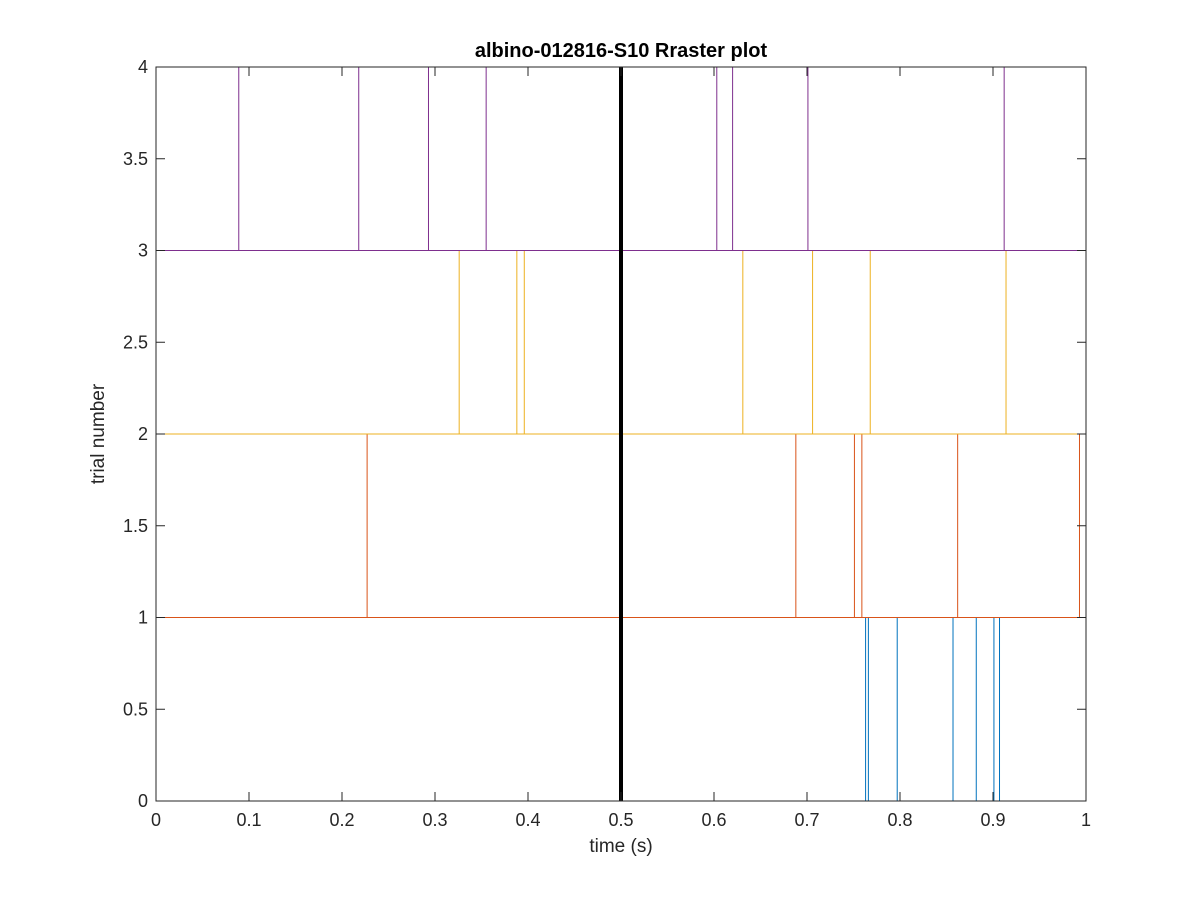 The height and width of the screenshot is (900, 1200). I want to click on y-tick-label: 1, so click(143, 618).